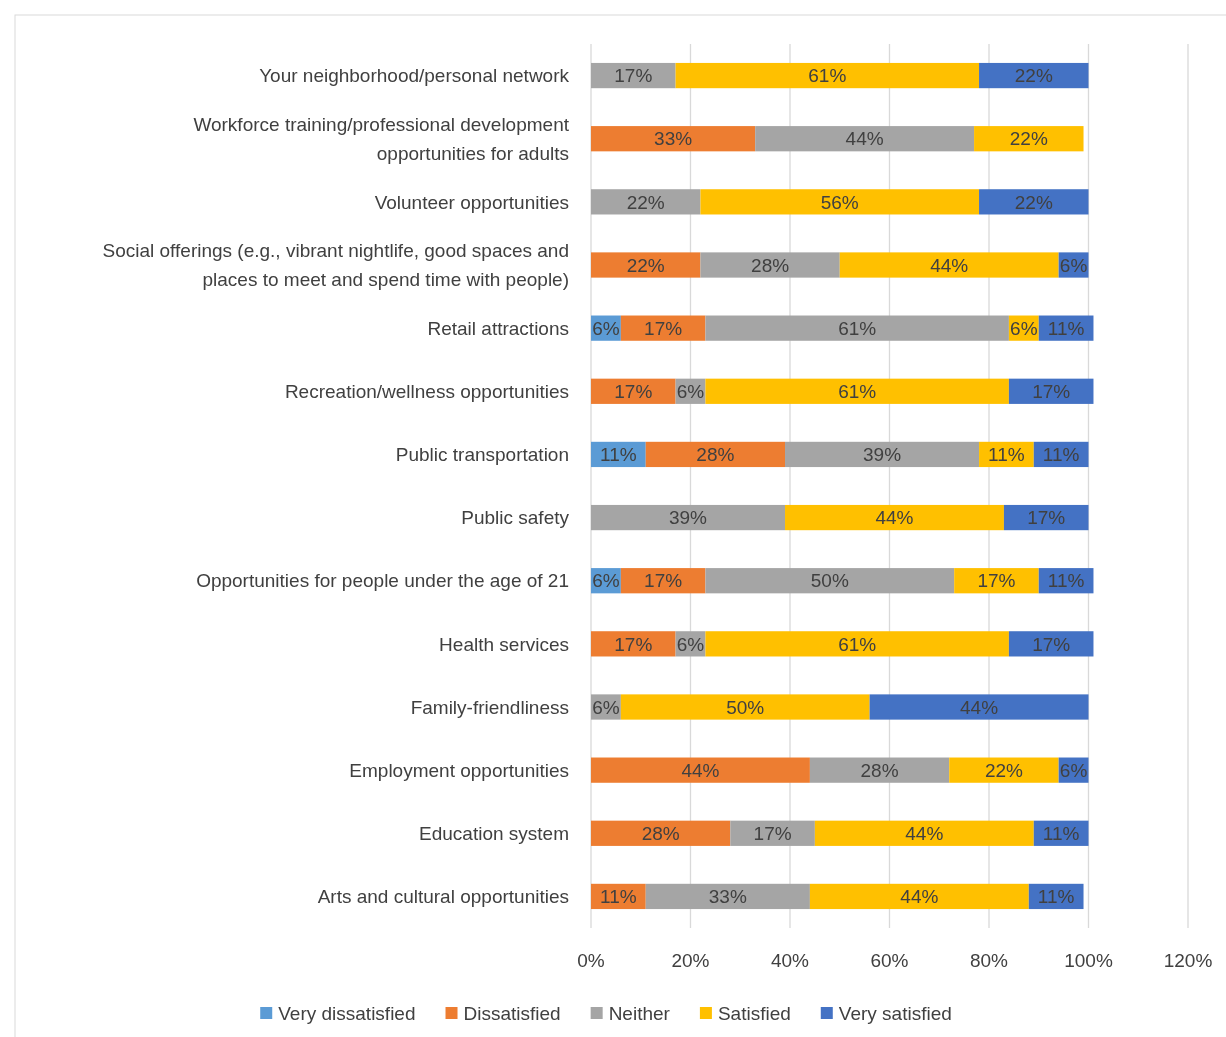  What do you see at coordinates (754, 1013) in the screenshot?
I see `legend-label: Satisfied` at bounding box center [754, 1013].